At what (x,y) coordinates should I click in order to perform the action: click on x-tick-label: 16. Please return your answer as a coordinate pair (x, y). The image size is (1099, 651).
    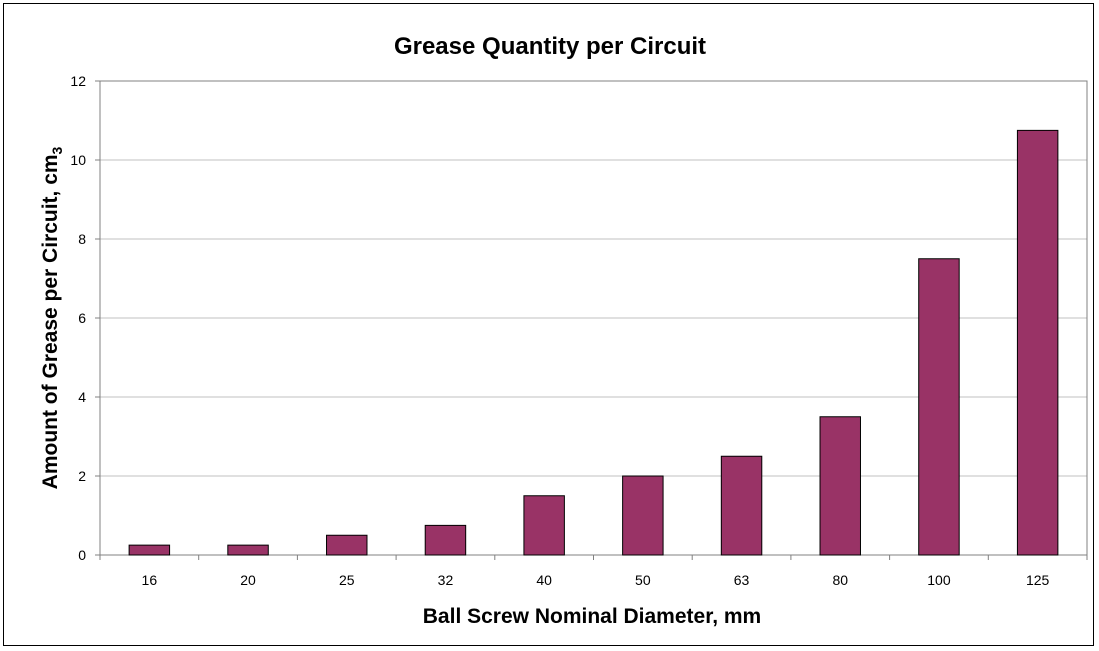
    Looking at the image, I should click on (150, 580).